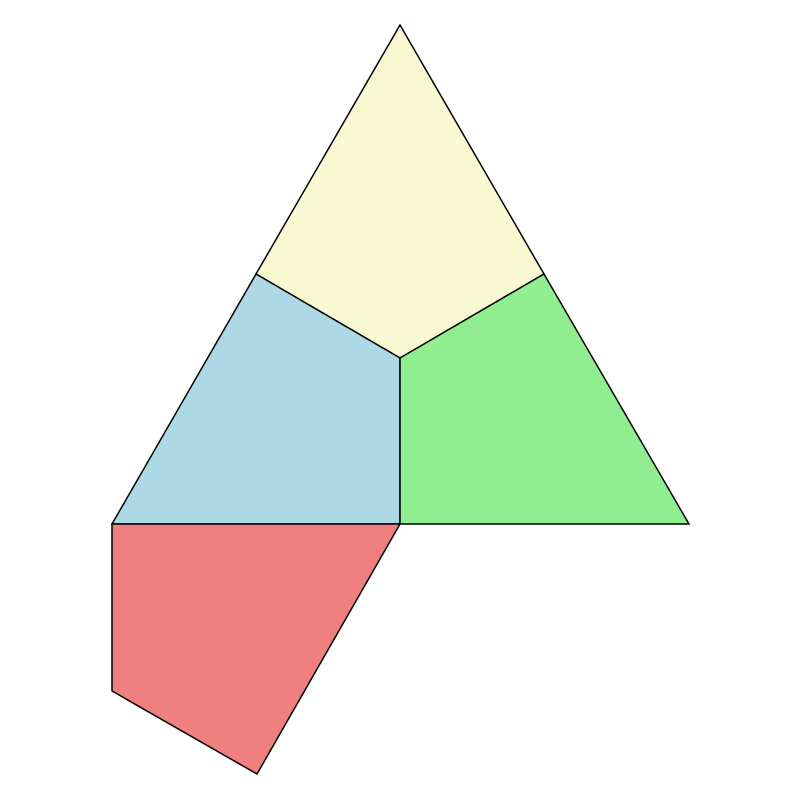 This screenshot has height=800, width=800. What do you see at coordinates (256, 649) in the screenshot?
I see `face-red` at bounding box center [256, 649].